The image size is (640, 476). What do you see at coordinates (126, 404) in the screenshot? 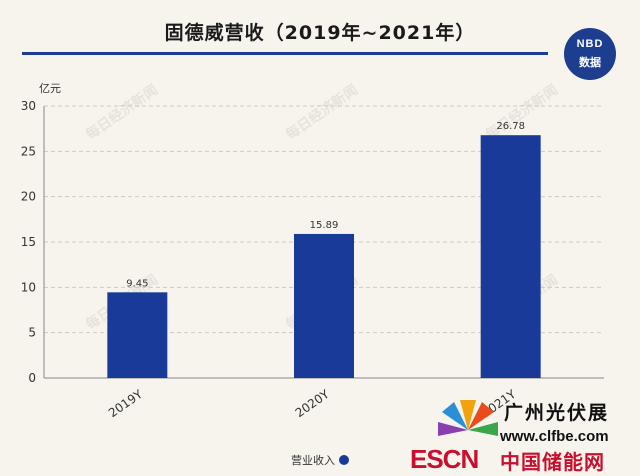
I see `x-tick-label: 2019Y` at bounding box center [126, 404].